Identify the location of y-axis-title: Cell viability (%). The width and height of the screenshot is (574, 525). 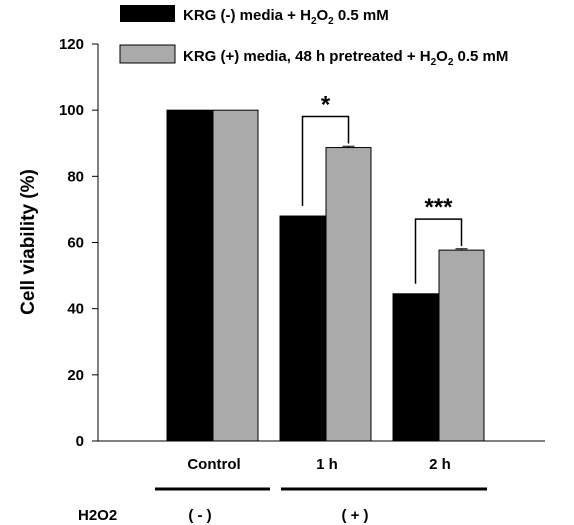
(28, 242).